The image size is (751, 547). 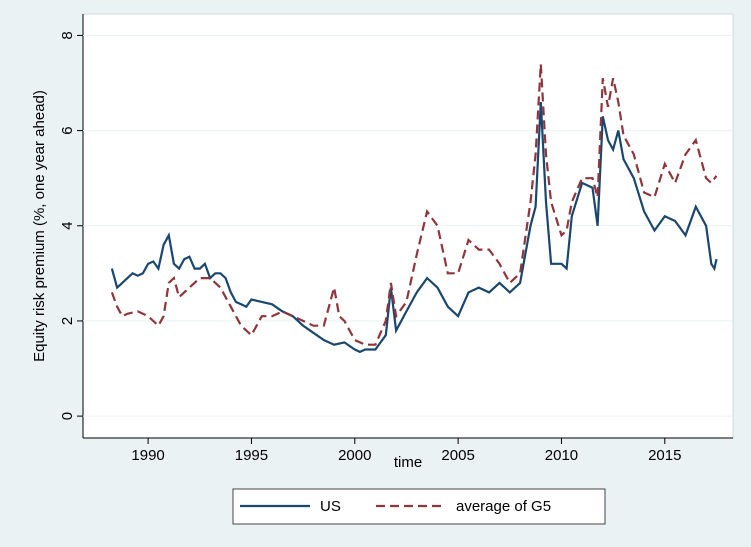 What do you see at coordinates (39, 226) in the screenshot?
I see `y-axis-title: Equity risk premium (%, one year ahead)` at bounding box center [39, 226].